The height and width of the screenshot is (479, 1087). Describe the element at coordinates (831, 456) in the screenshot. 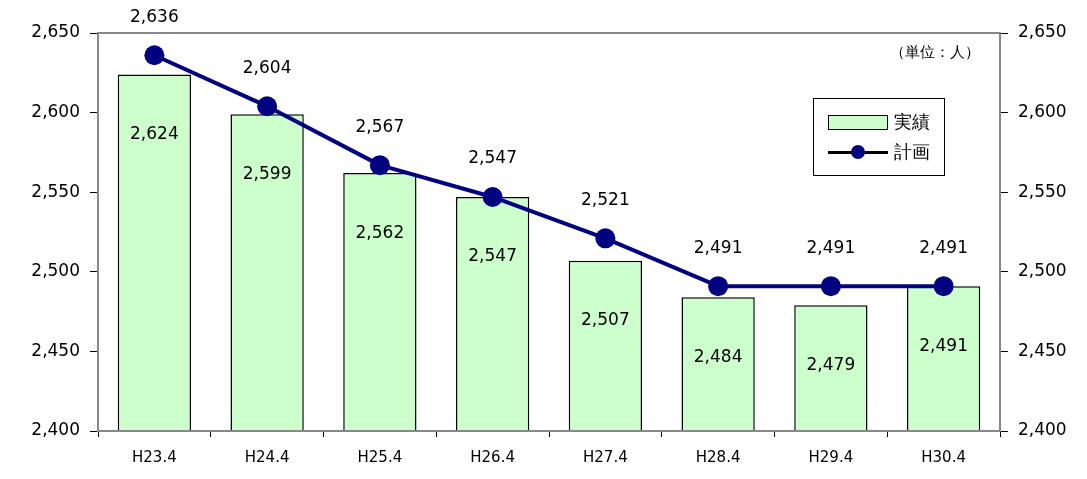

I see `x-tick-label: H29.4` at that location.